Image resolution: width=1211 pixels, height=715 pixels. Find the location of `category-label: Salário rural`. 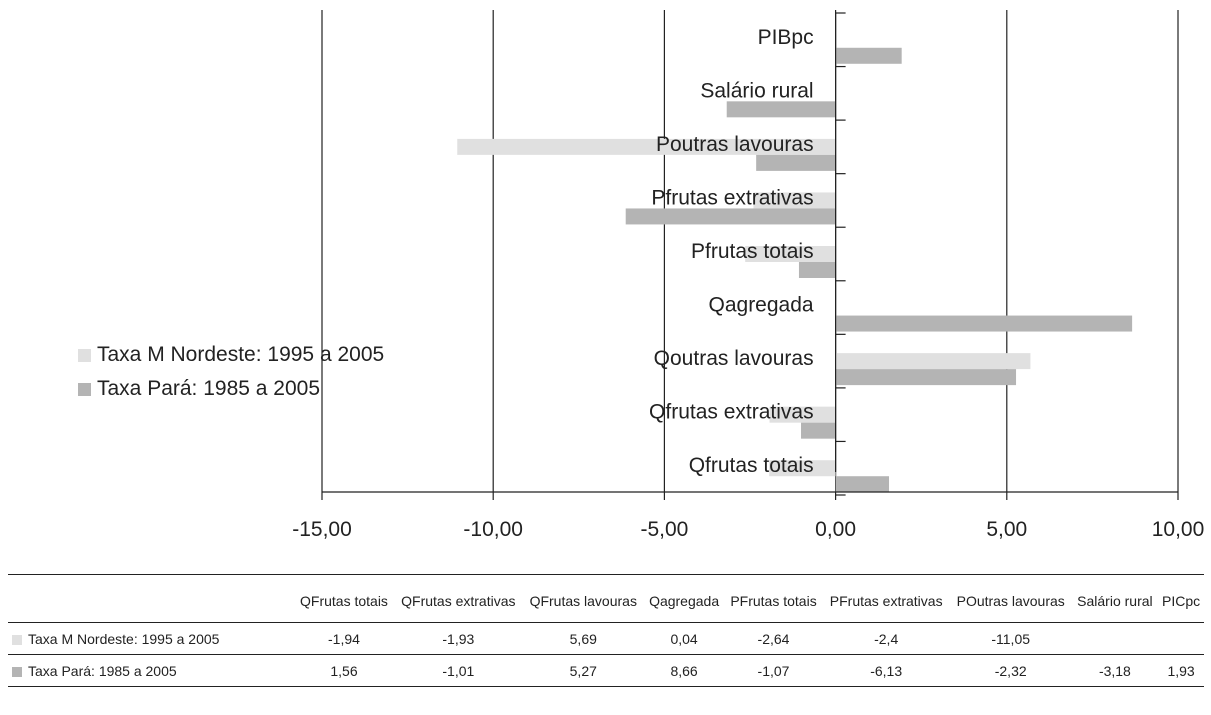

category-label: Salário rural is located at coordinates (756, 90).